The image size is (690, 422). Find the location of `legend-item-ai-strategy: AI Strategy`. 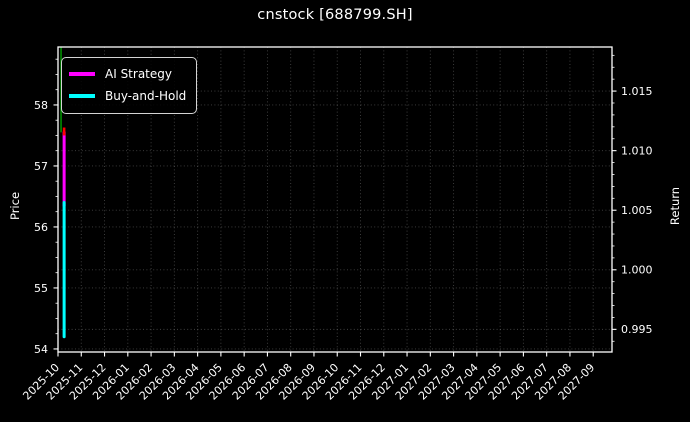

legend-item-ai-strategy: AI Strategy is located at coordinates (127, 74).